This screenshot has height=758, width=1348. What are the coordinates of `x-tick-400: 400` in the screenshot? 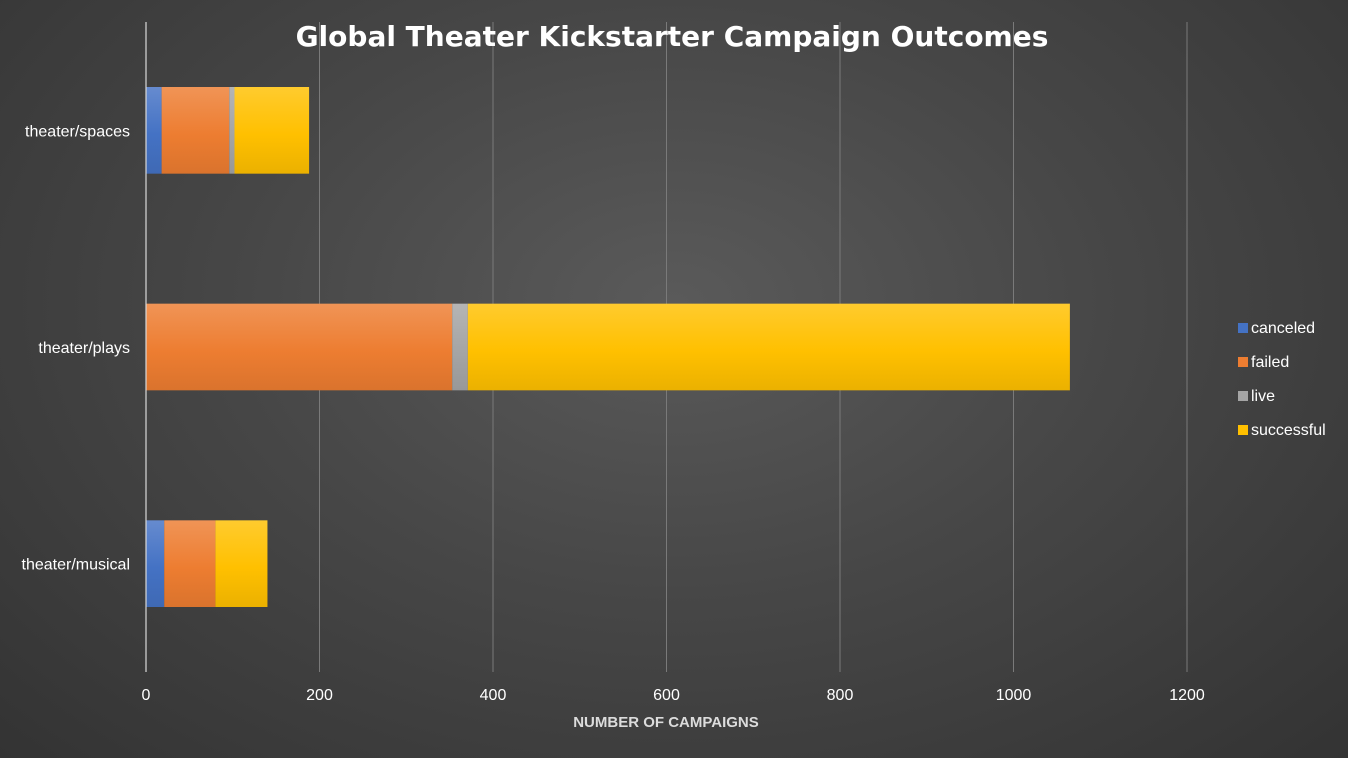 It's located at (493, 695).